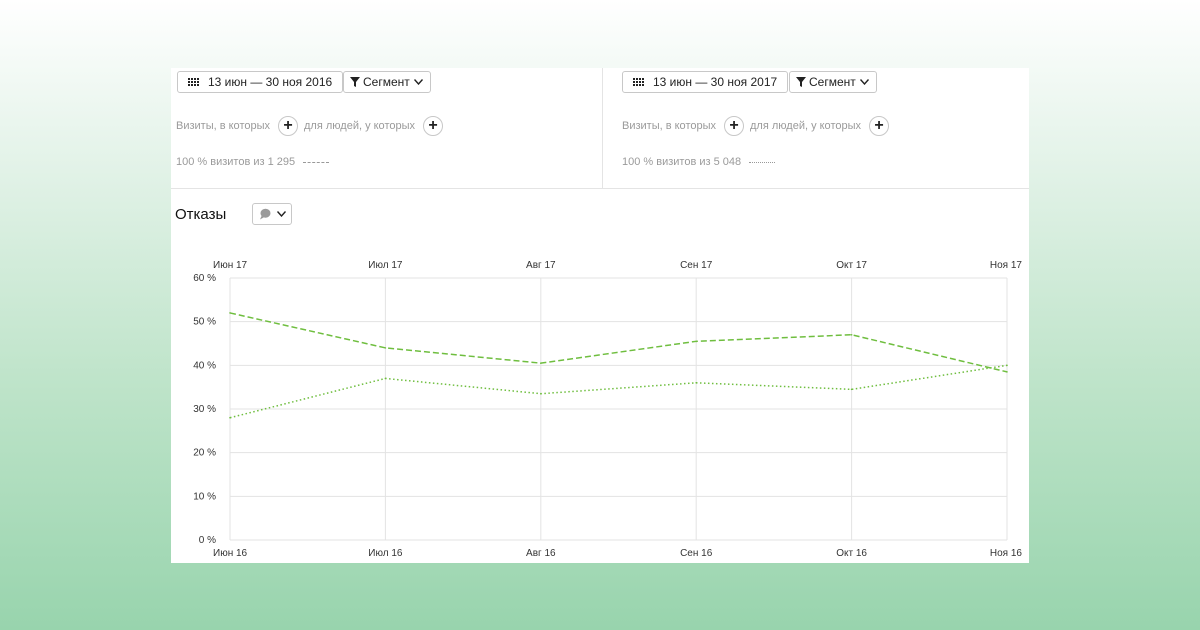 The image size is (1200, 630). I want to click on x-tick-label-bottom: Июл 16, so click(385, 553).